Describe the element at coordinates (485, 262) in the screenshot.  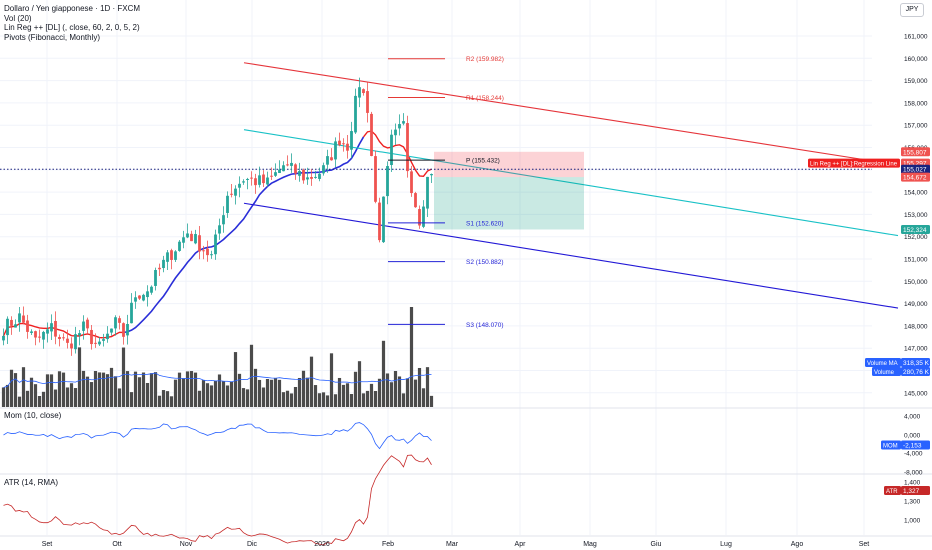
I see `pivot-level-label: S2 (150.882)` at that location.